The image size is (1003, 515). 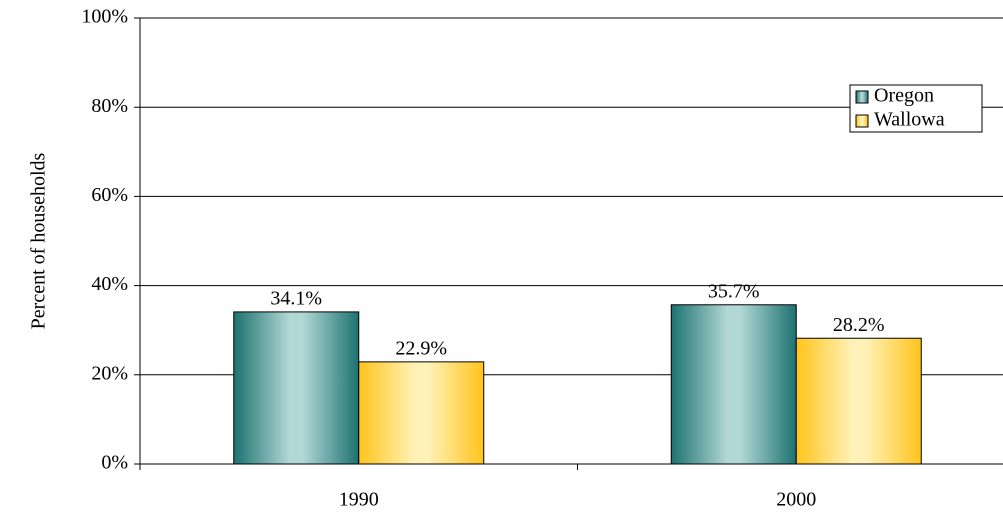 I want to click on y-tick-label: 0%, so click(x=114, y=463).